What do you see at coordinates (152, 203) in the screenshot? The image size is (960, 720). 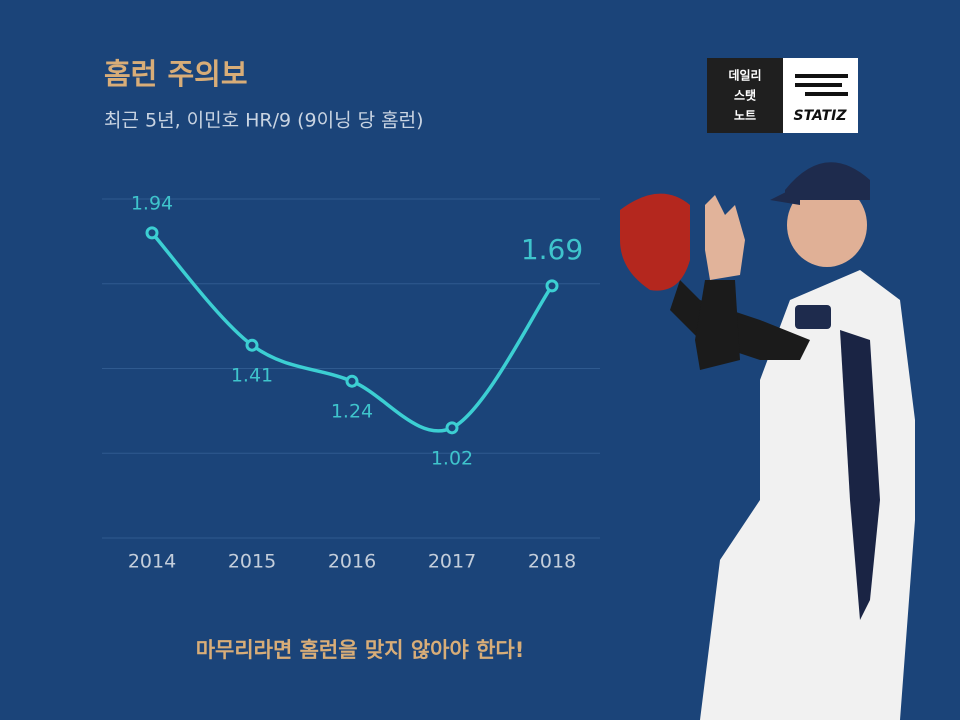 I see `value-label: 1.94` at bounding box center [152, 203].